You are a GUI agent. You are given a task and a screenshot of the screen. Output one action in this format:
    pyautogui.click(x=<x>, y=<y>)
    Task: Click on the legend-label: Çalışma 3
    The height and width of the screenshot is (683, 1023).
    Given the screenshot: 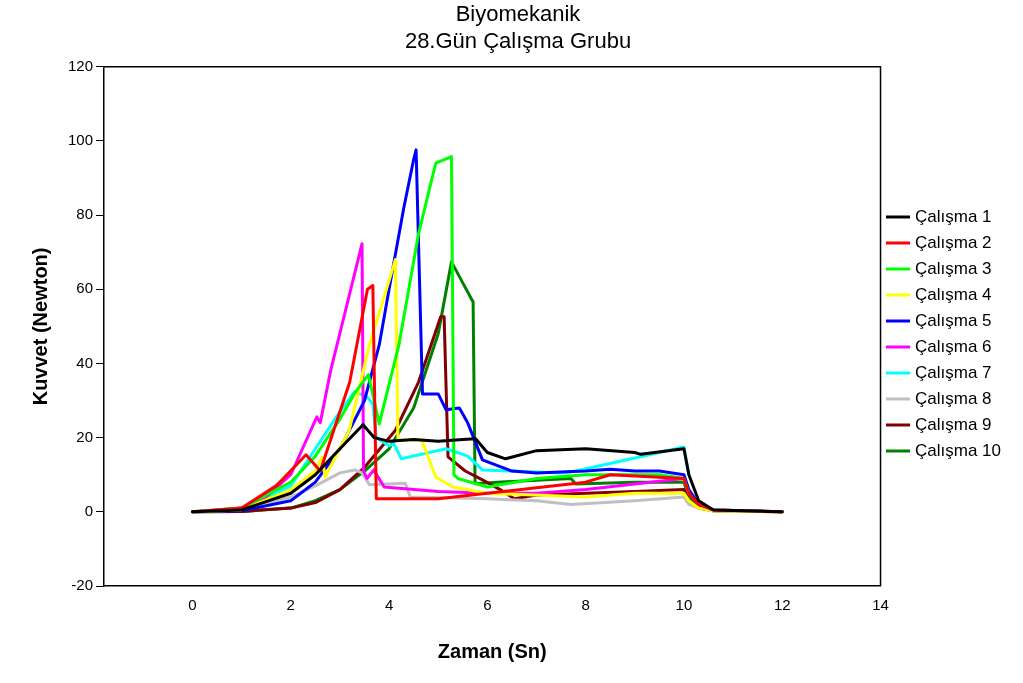 What is the action you would take?
    pyautogui.click(x=953, y=268)
    